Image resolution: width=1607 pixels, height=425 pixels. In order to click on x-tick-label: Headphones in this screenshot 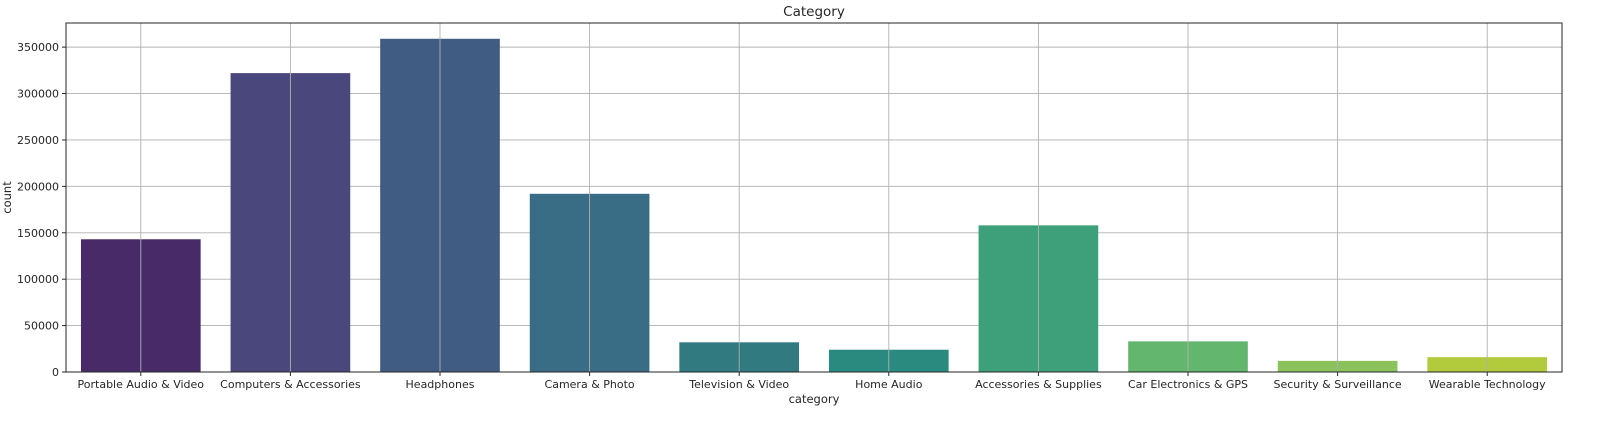, I will do `click(440, 384)`.